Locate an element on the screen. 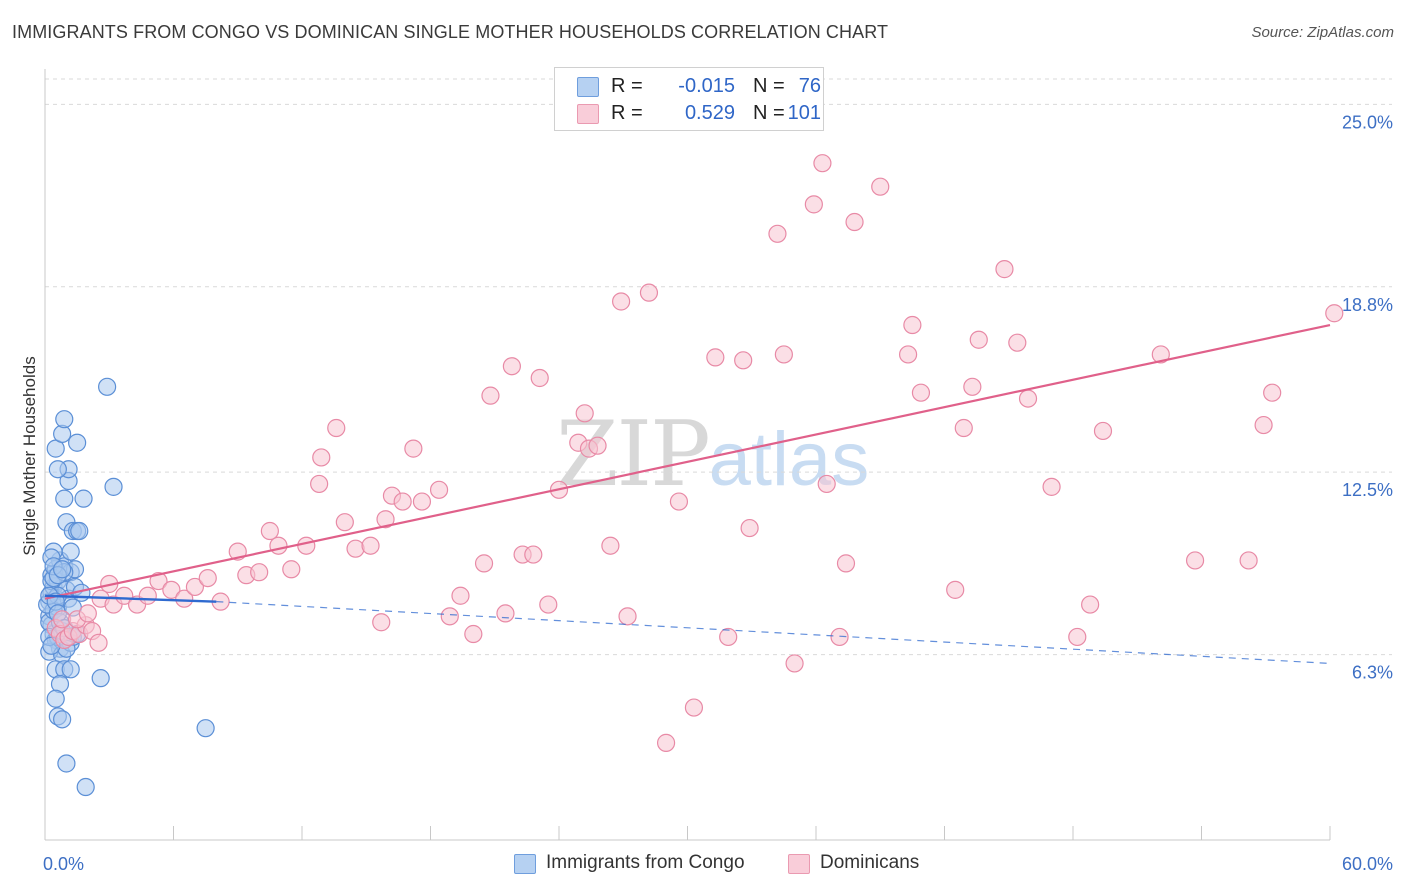 The width and height of the screenshot is (1406, 892). watermark: ZIPatlas is located at coordinates (712, 454).